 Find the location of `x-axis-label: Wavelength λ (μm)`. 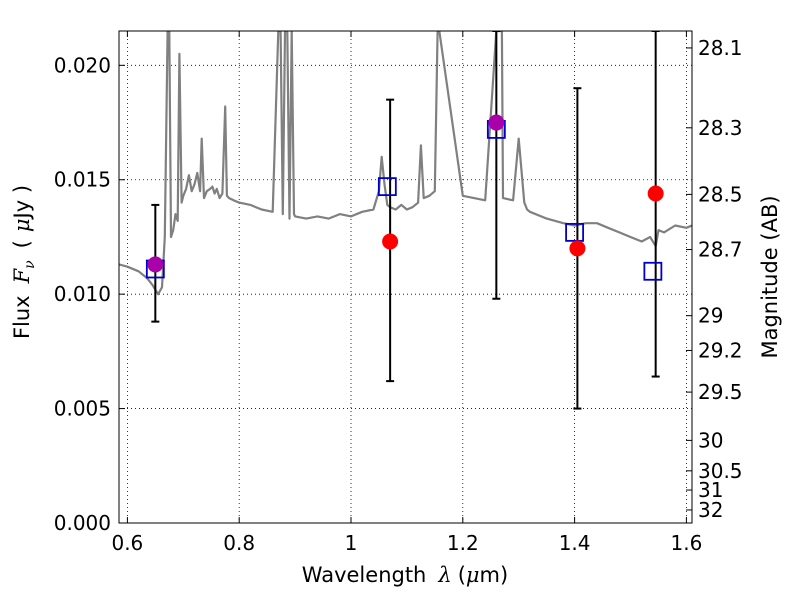

x-axis-label: Wavelength λ (μm) is located at coordinates (405, 575).